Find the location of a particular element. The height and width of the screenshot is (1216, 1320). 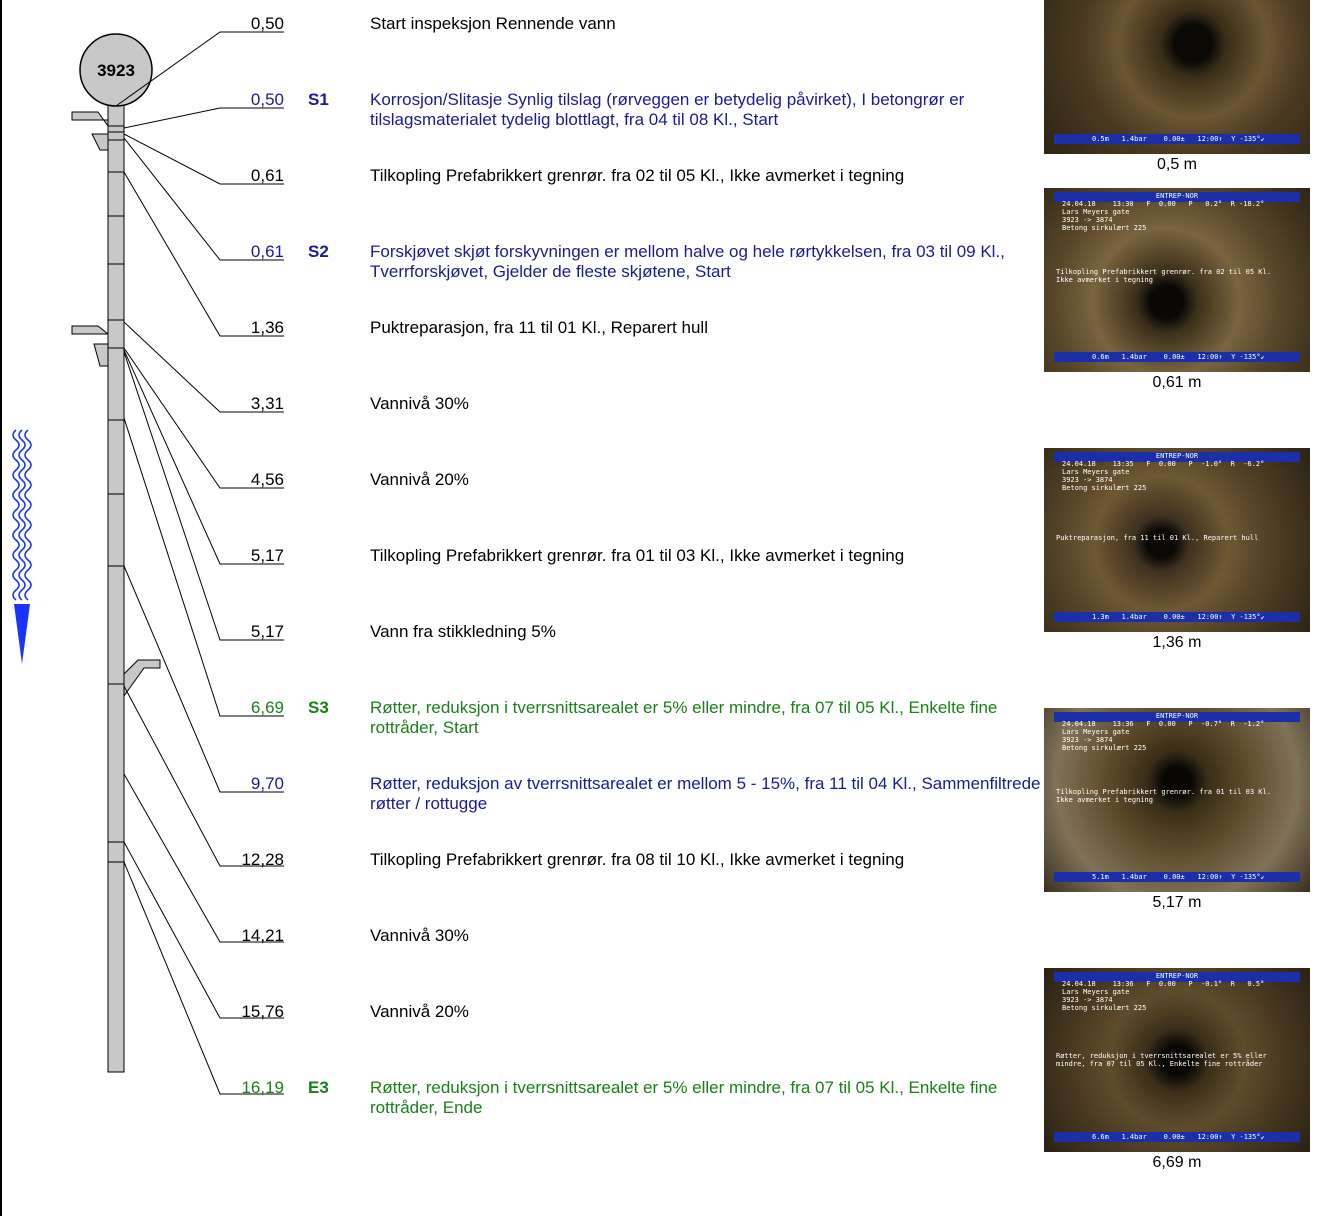

entry-code: S1 is located at coordinates (318, 99).